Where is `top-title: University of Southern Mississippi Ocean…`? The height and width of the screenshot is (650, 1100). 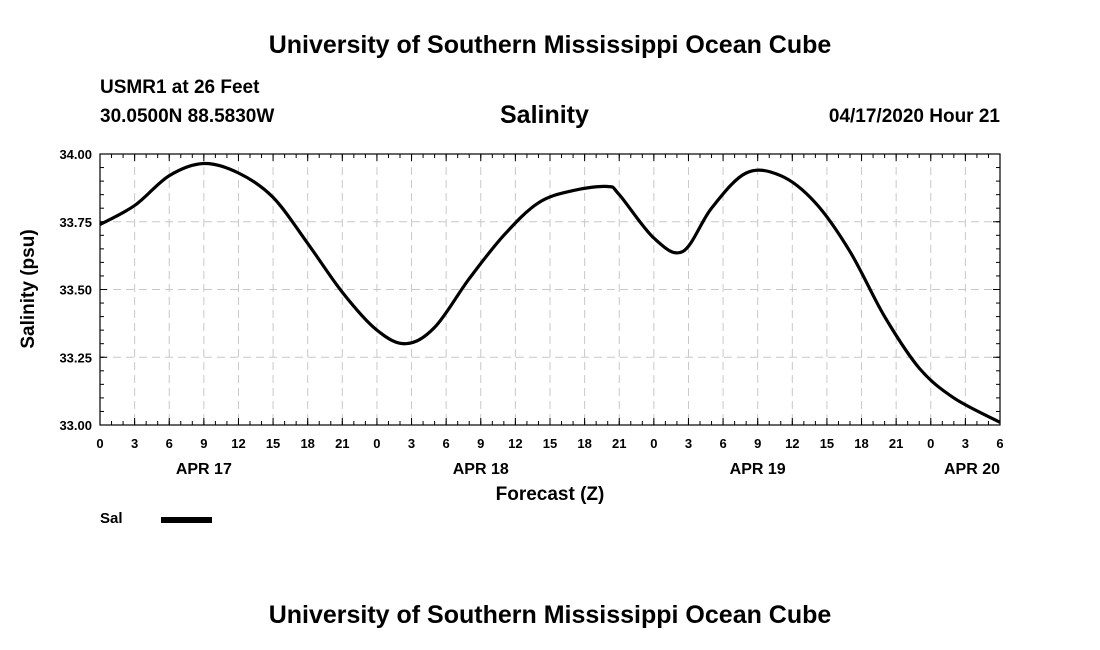
top-title: University of Southern Mississippi Ocean… is located at coordinates (550, 45).